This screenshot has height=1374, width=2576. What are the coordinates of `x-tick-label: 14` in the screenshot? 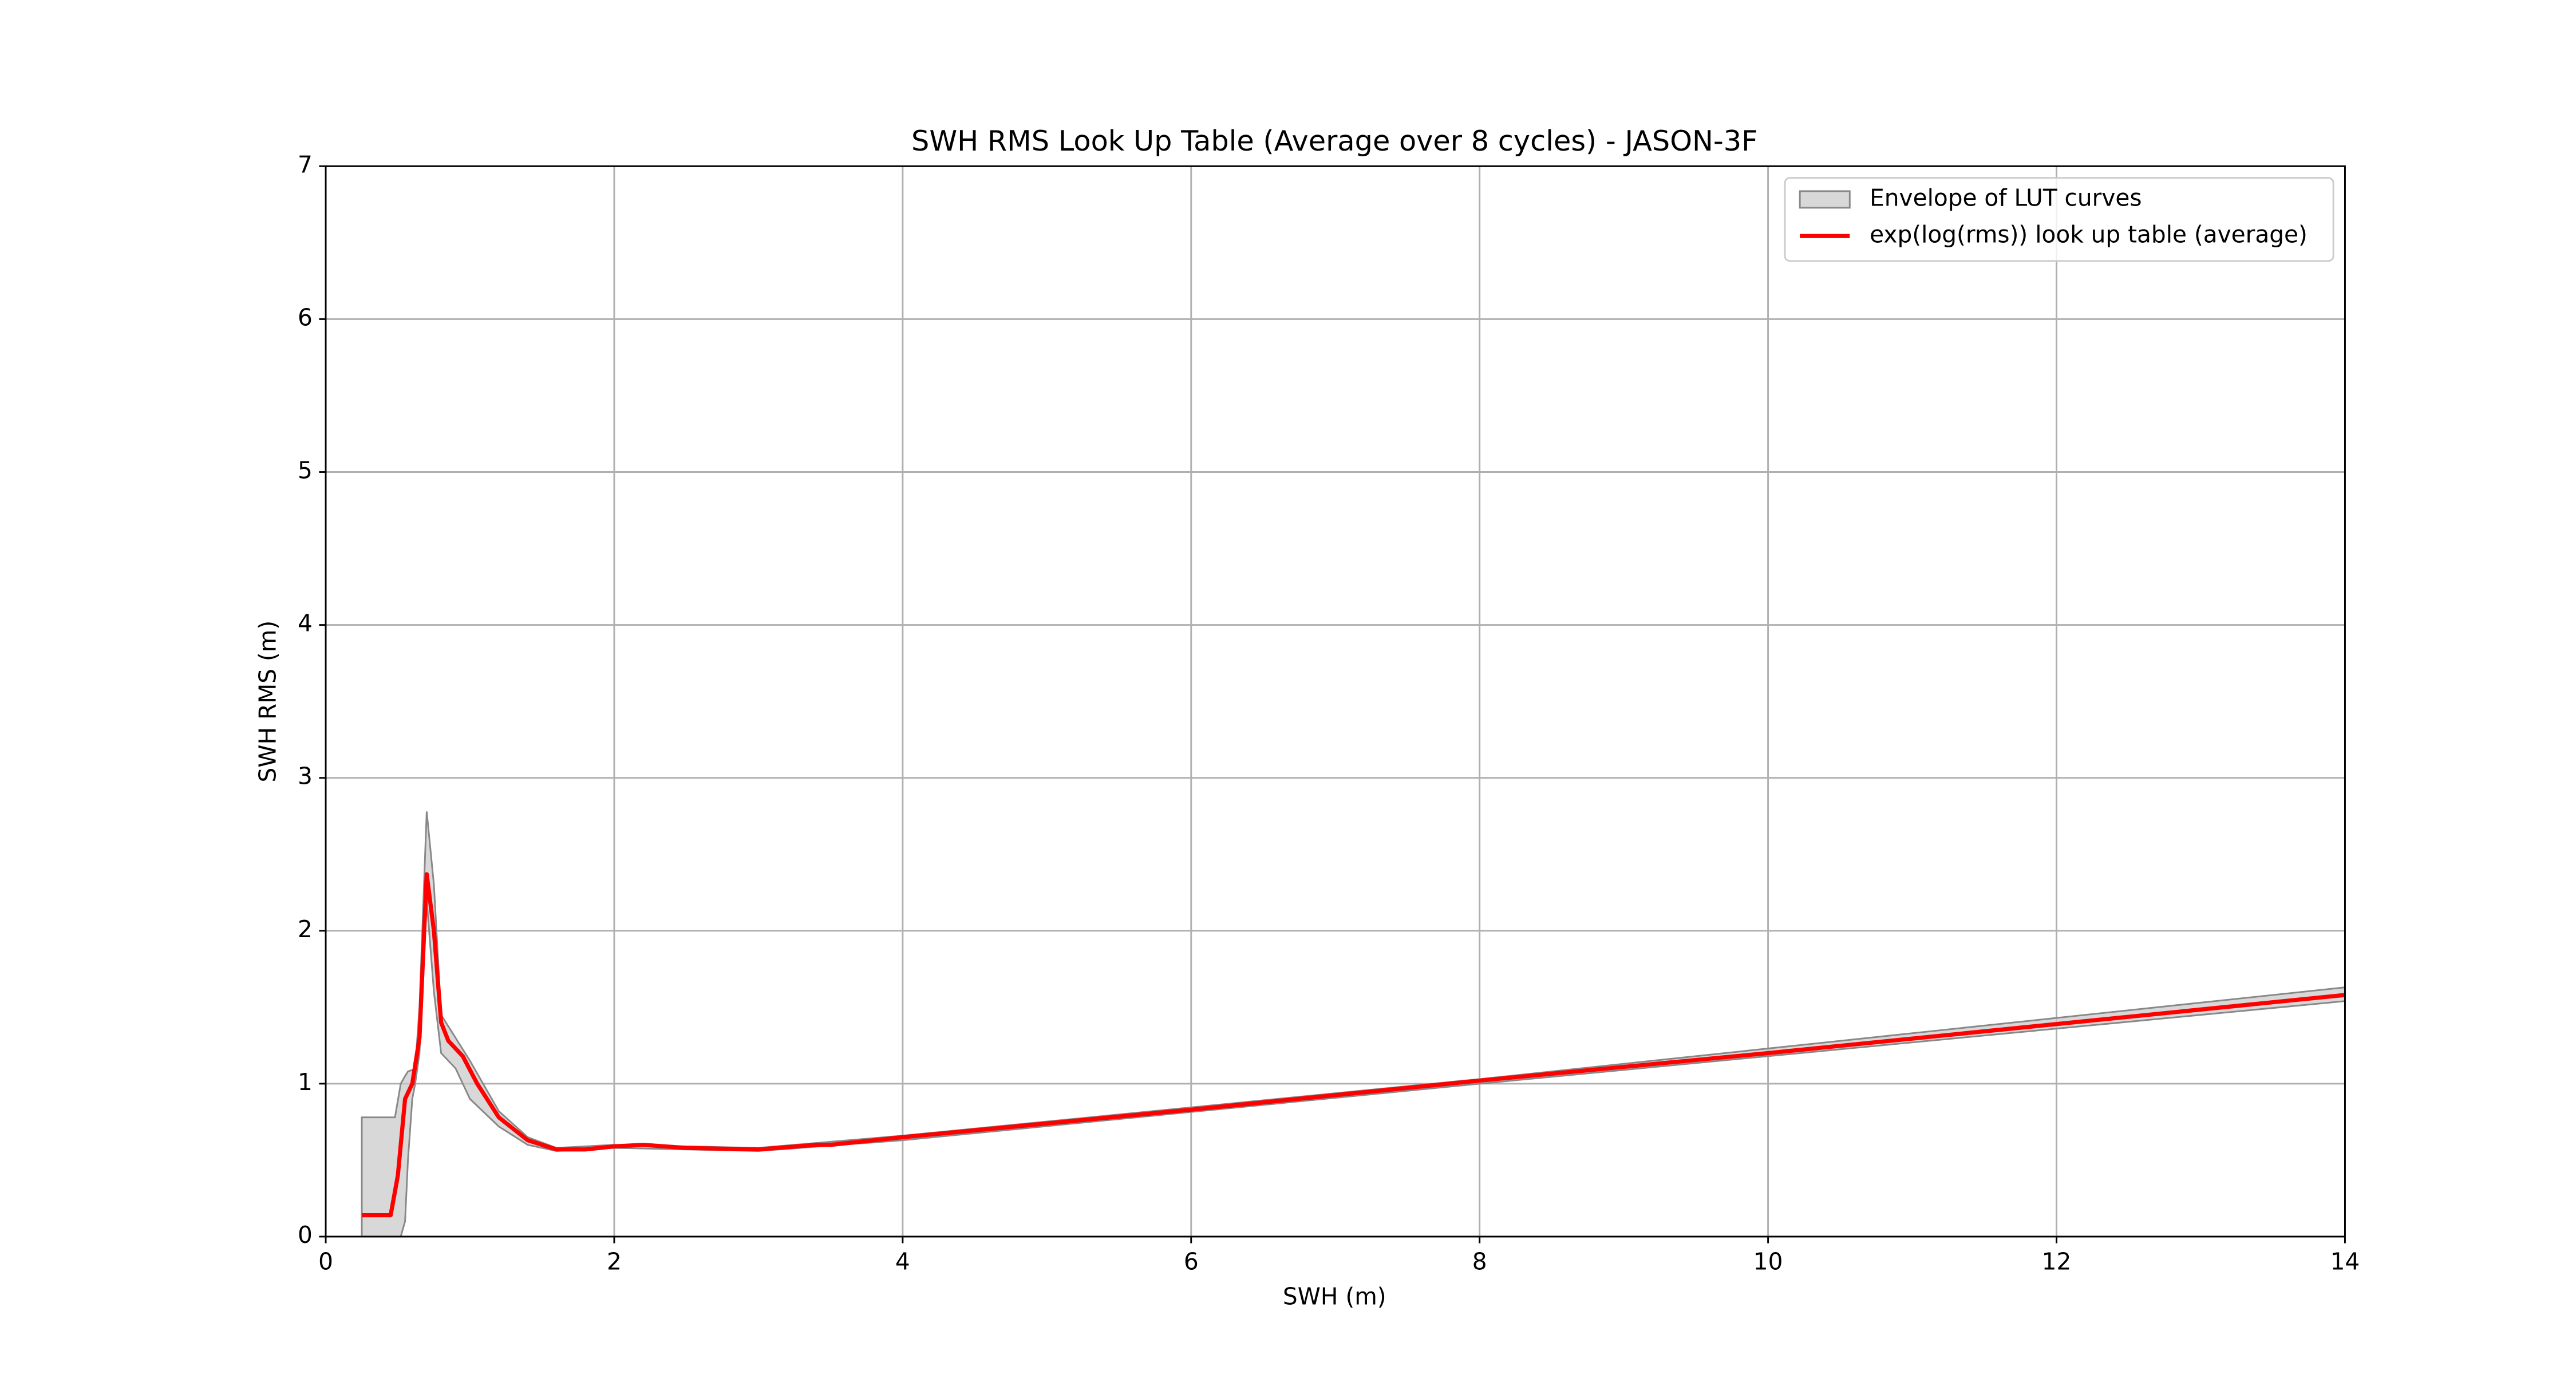 It's located at (2345, 1261).